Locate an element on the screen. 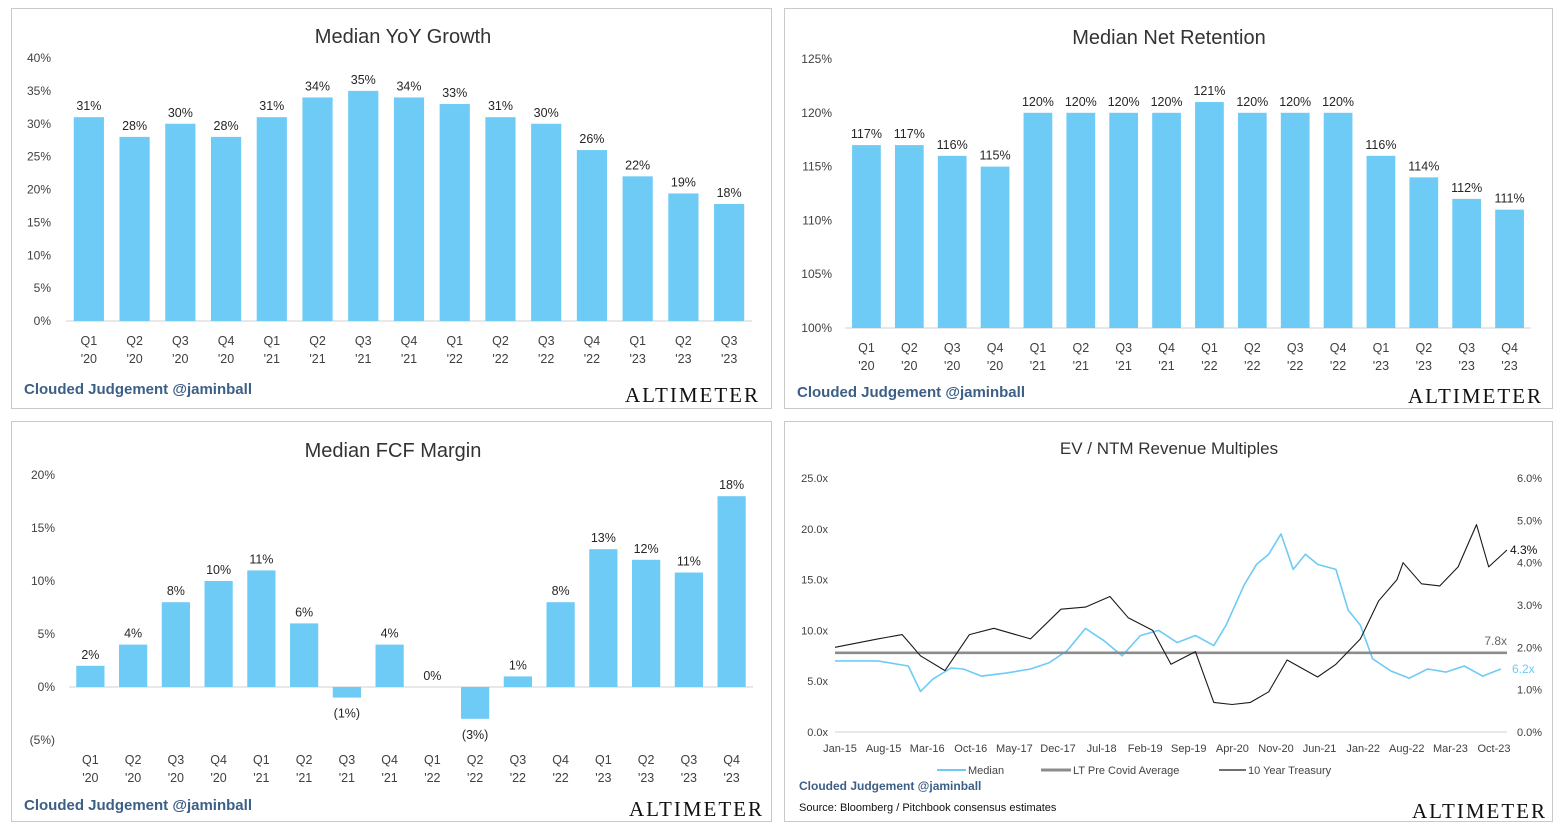  y-tick-label: 35% is located at coordinates (39, 91).